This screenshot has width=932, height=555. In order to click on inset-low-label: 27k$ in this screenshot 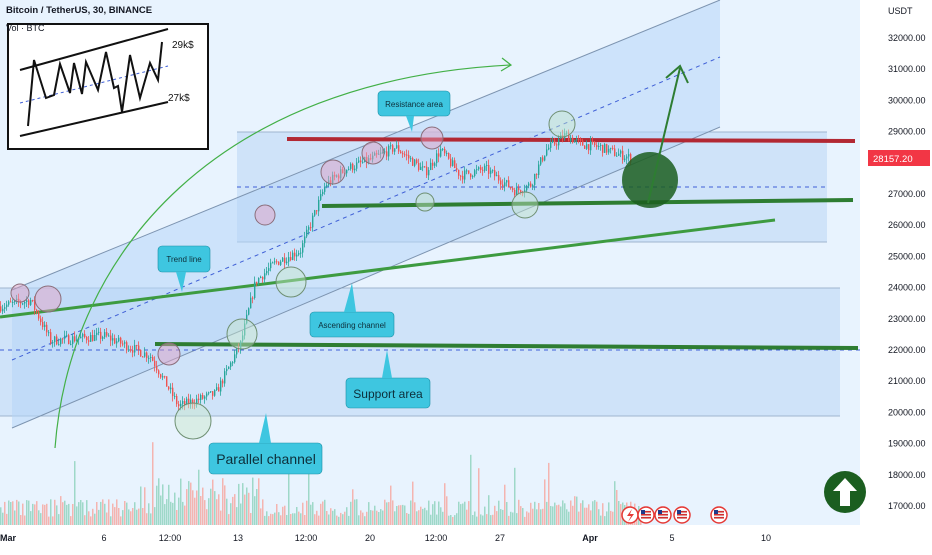, I will do `click(179, 98)`.